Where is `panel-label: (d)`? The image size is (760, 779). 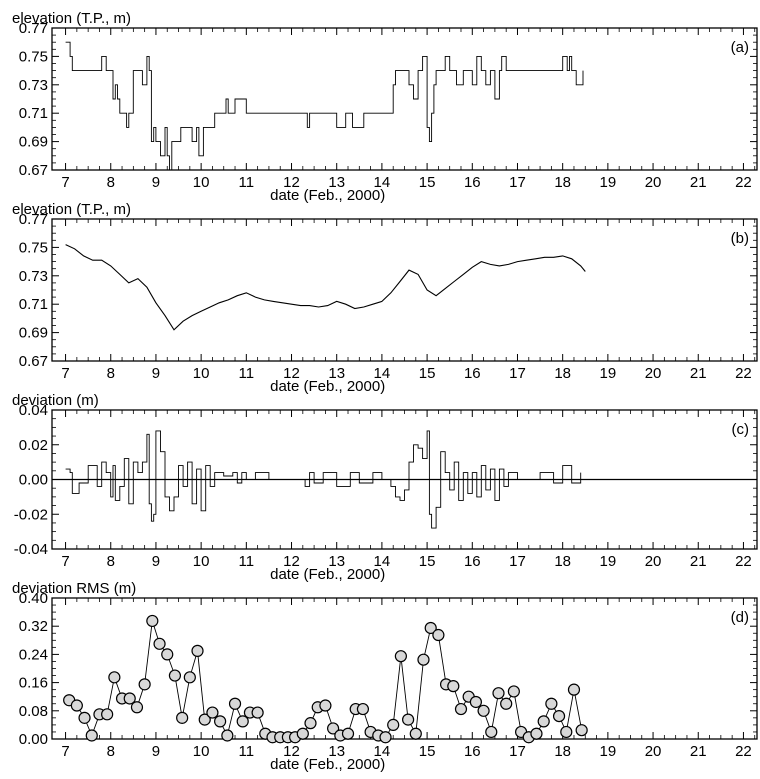 panel-label: (d) is located at coordinates (740, 617).